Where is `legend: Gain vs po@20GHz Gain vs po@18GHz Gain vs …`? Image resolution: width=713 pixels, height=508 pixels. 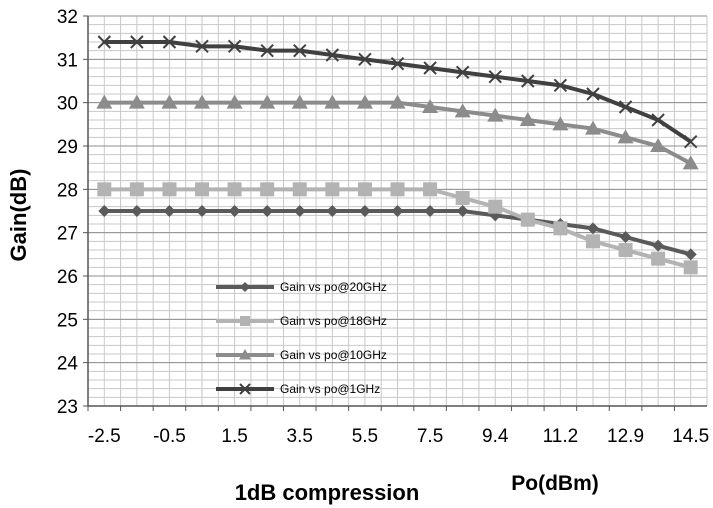 legend: Gain vs po@20GHz Gain vs po@18GHz Gain vs … is located at coordinates (301, 338).